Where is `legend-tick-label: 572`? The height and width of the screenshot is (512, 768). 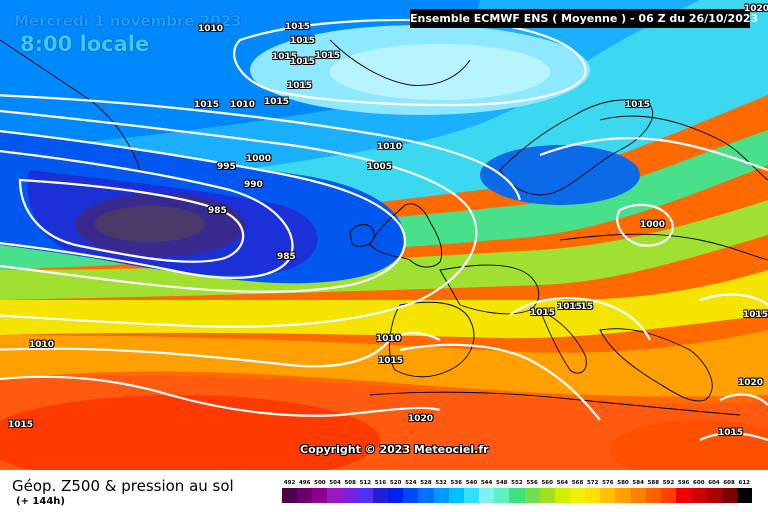 legend-tick-label: 572 is located at coordinates (592, 483).